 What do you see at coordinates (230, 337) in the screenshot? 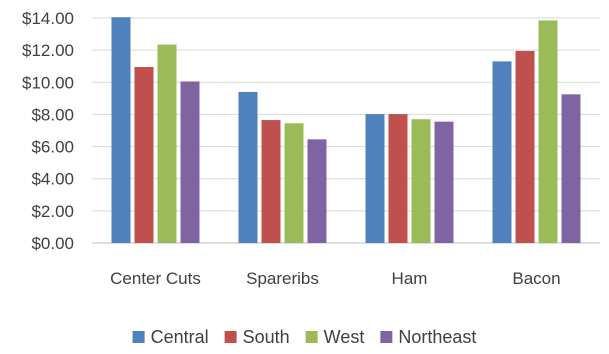
I see `legend-swatch-south` at bounding box center [230, 337].